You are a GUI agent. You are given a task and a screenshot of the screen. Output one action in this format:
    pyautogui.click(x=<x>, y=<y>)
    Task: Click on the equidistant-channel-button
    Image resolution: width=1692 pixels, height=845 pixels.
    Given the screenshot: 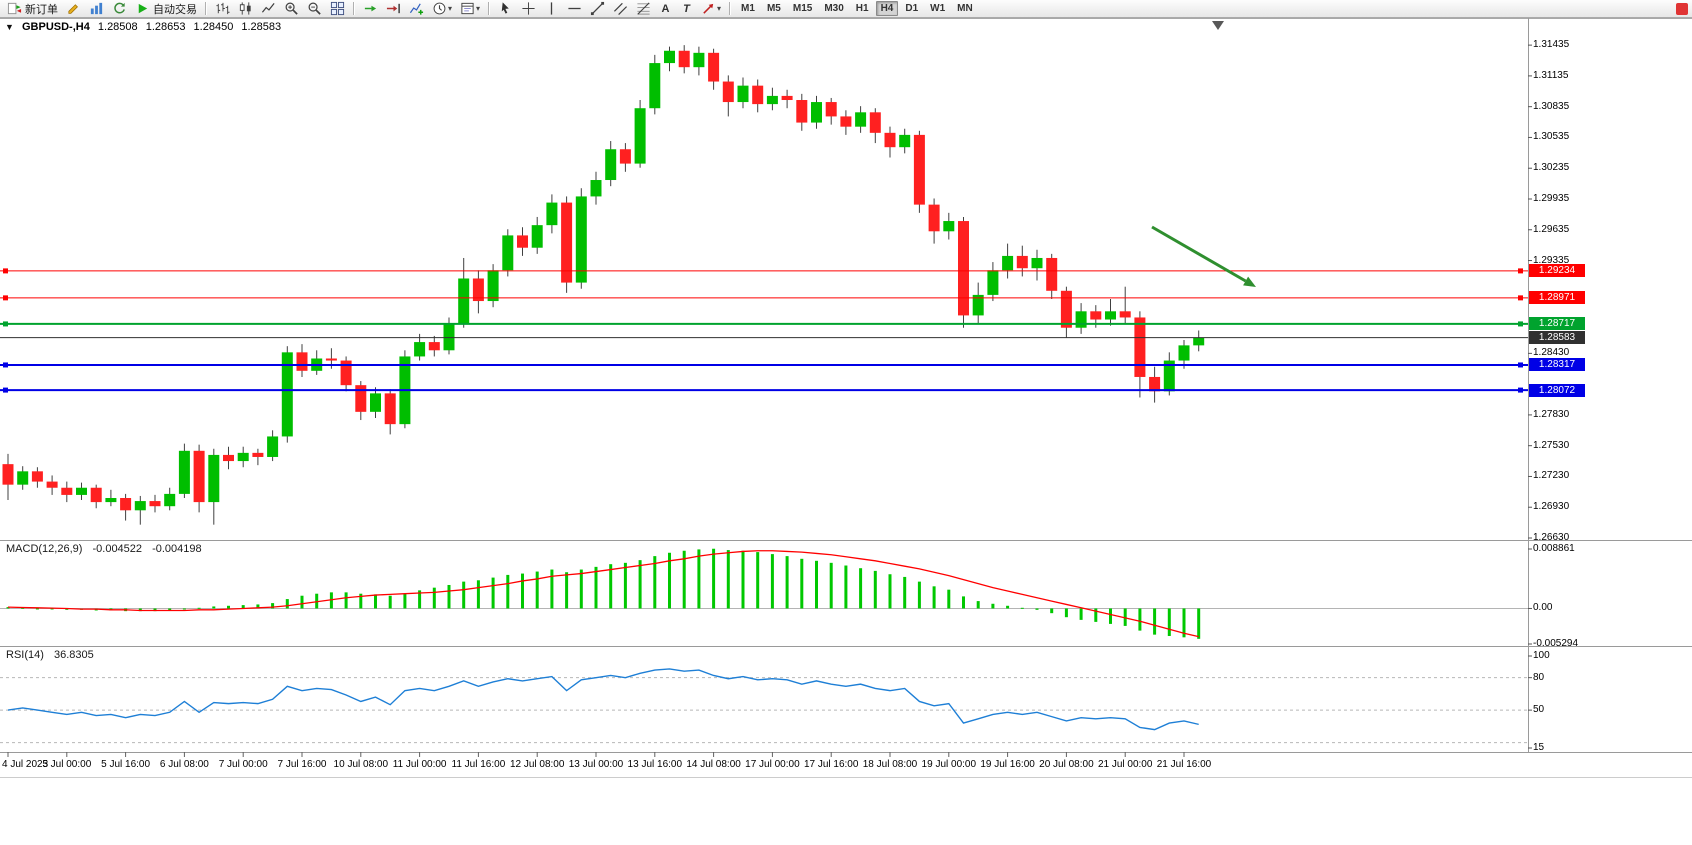 What is the action you would take?
    pyautogui.click(x=620, y=9)
    